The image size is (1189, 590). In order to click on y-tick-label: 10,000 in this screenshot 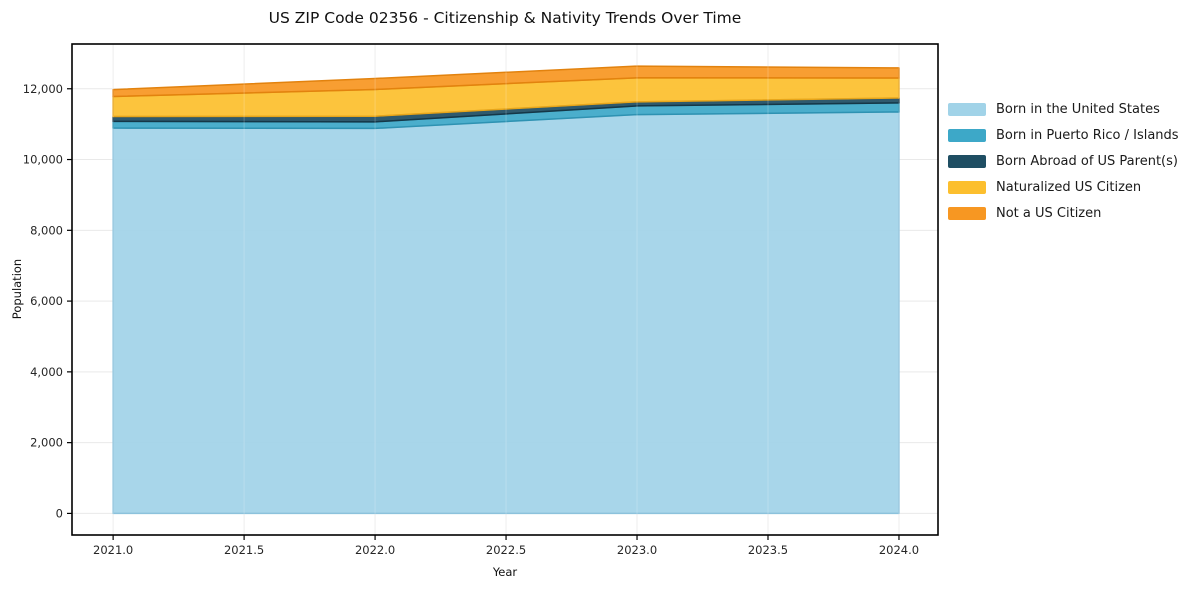, I will do `click(43, 160)`.